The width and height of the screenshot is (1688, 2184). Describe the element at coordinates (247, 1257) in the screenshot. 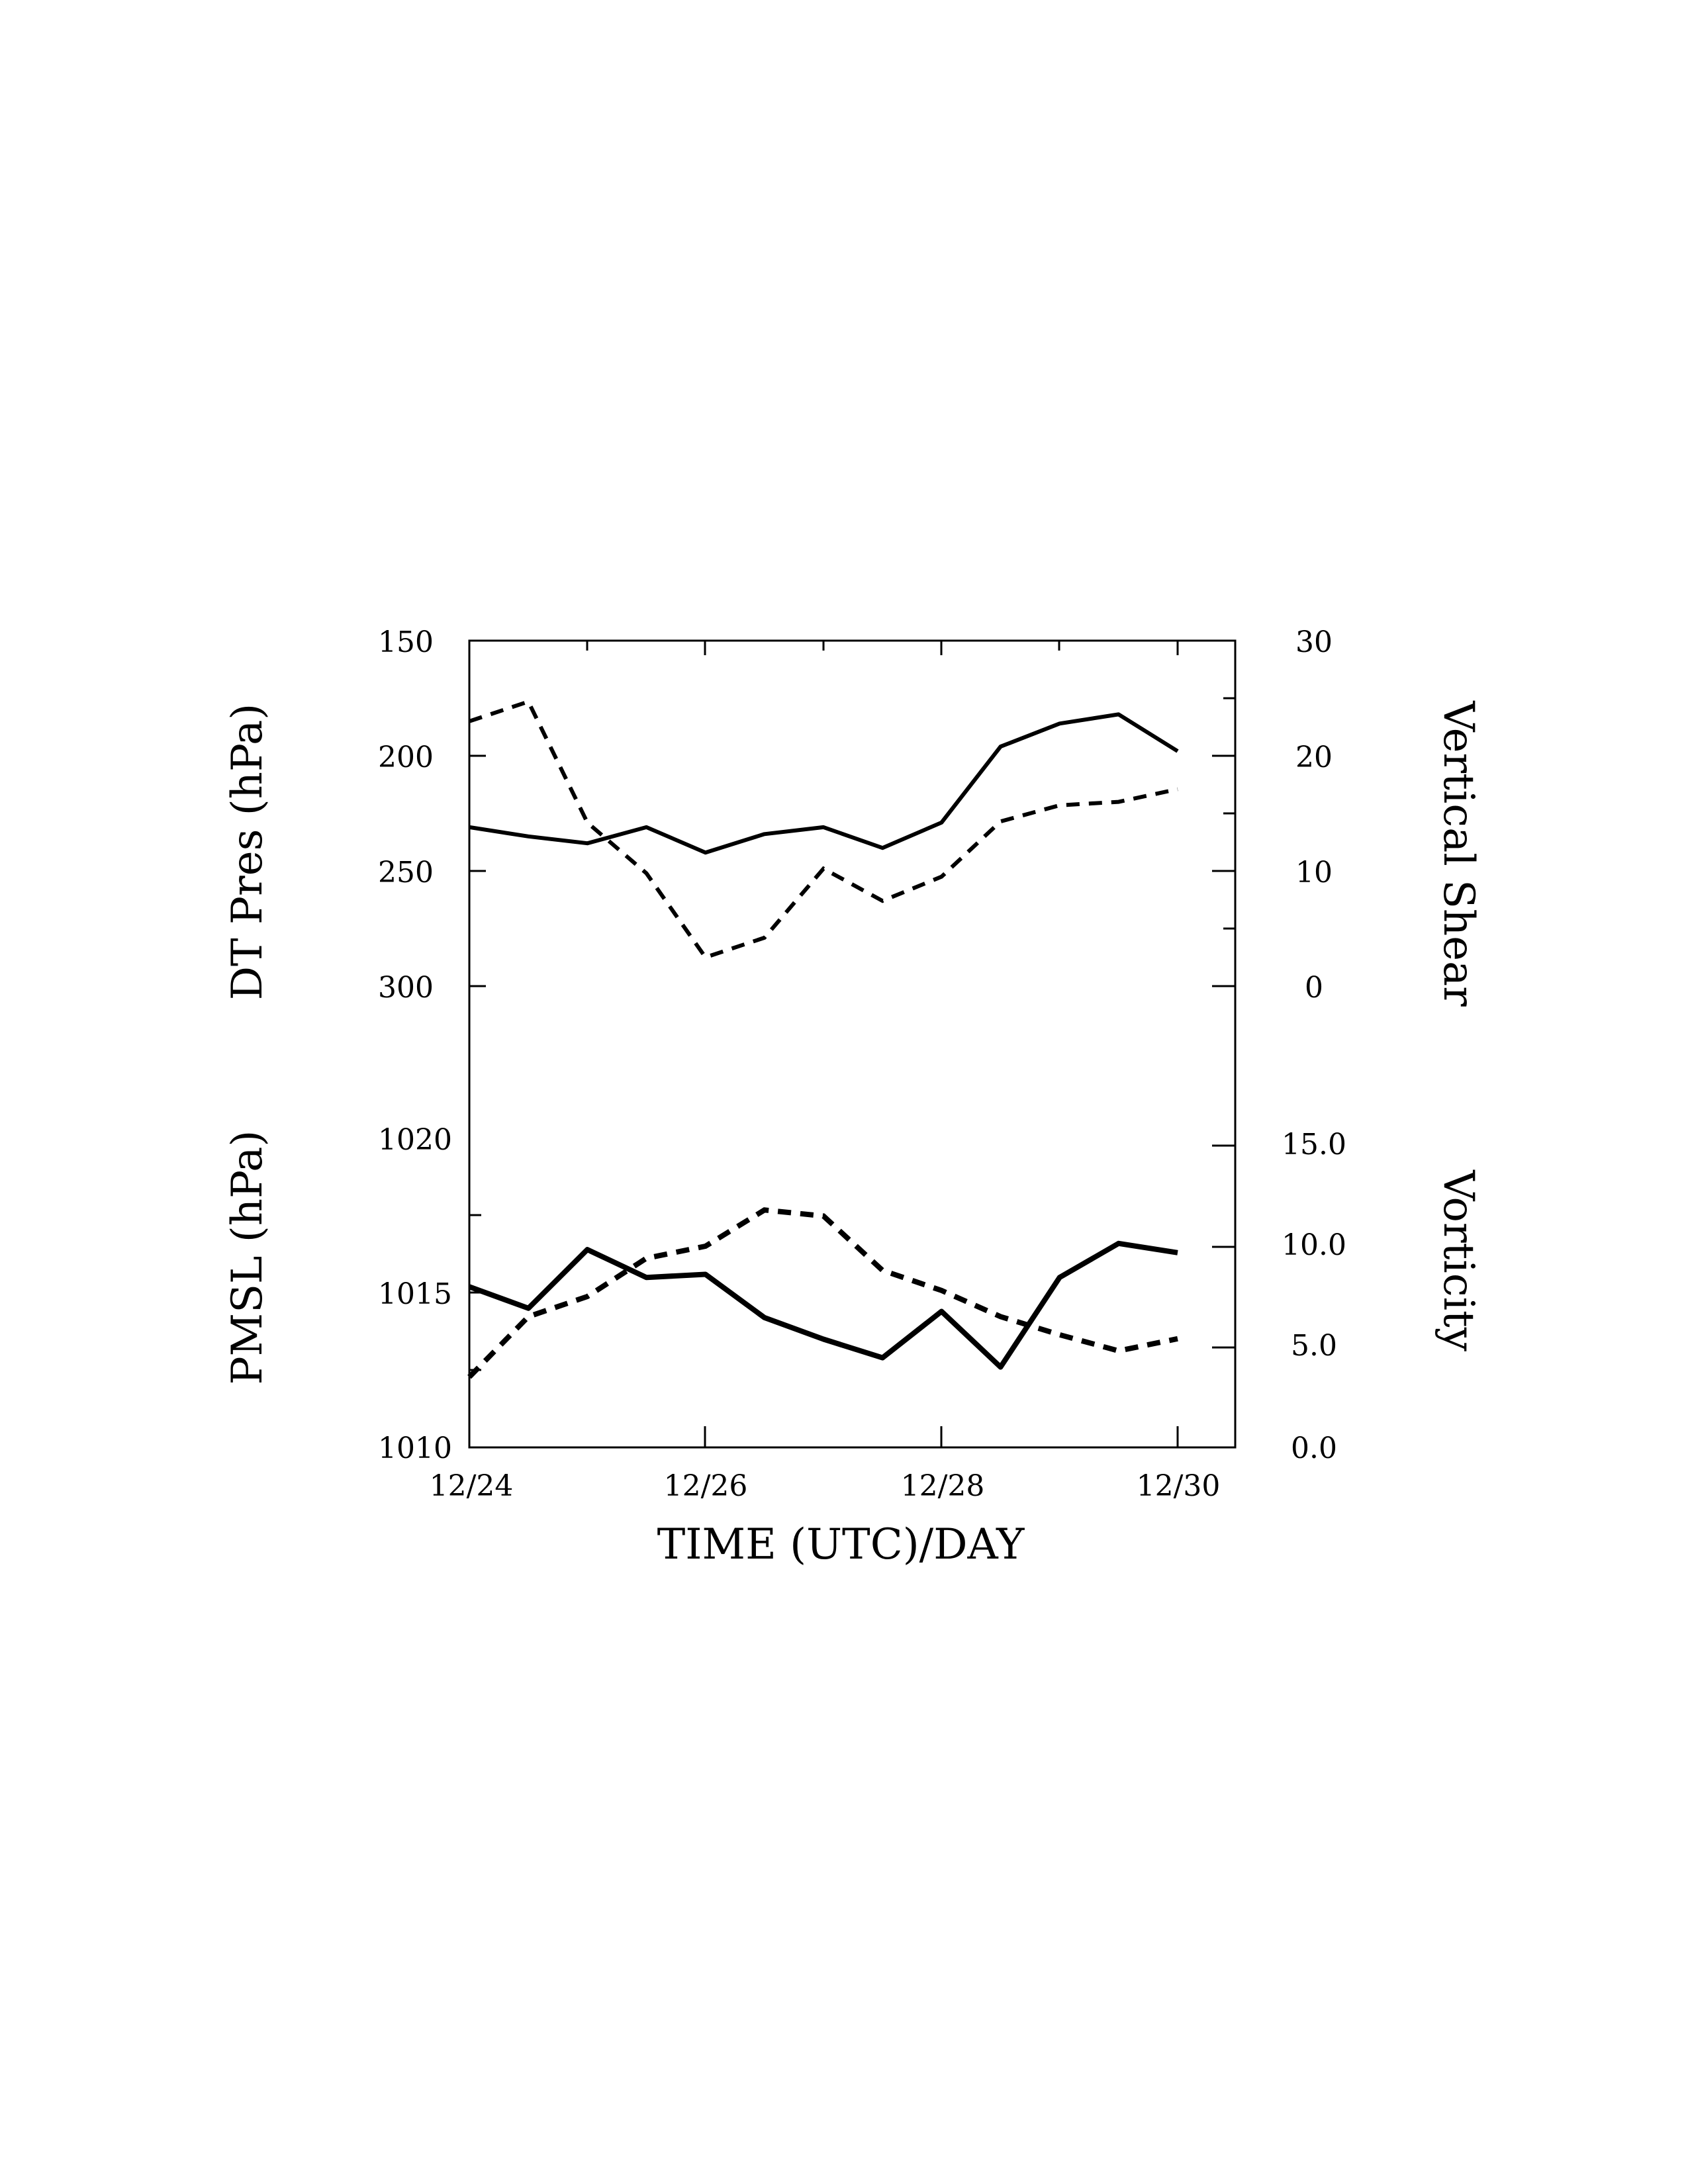

I see `pmsl-axis-title: PMSL (hPa)` at that location.